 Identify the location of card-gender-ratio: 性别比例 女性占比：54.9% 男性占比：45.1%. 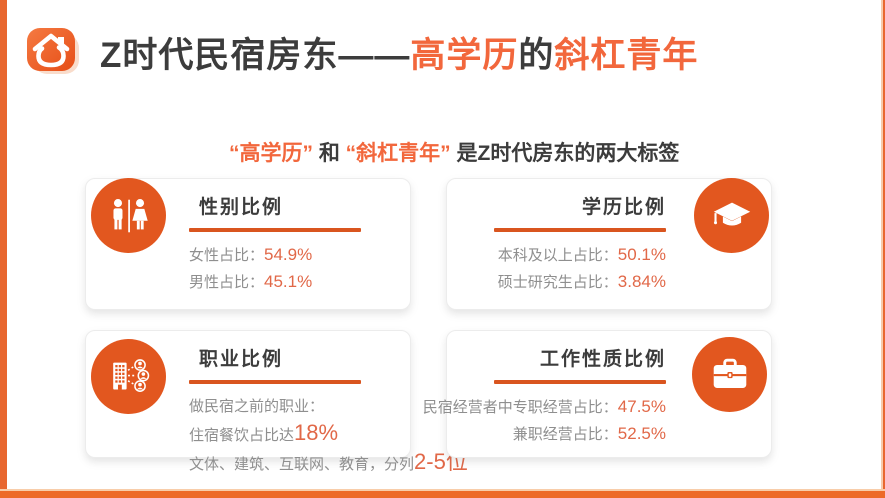
(248, 244).